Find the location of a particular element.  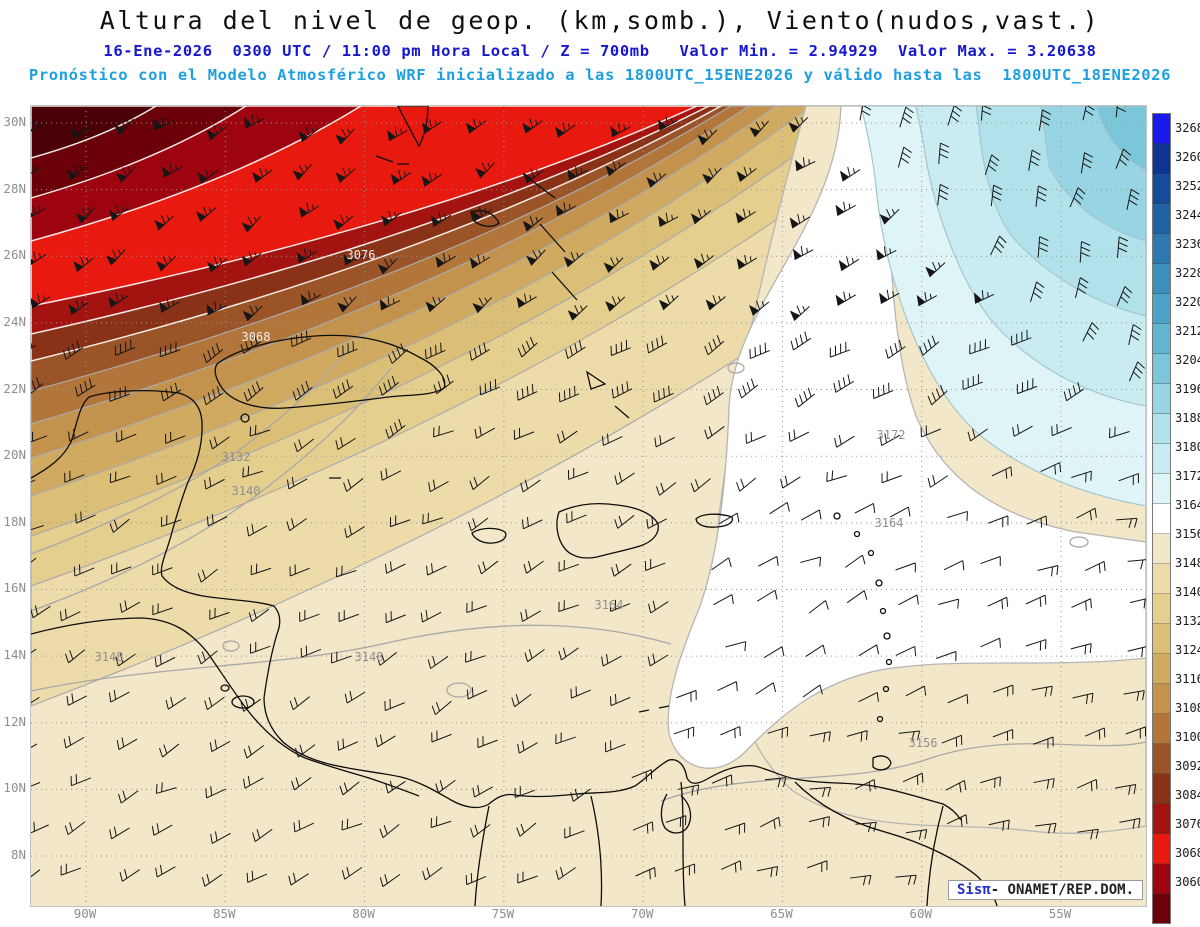

lon-tick-label: 75W is located at coordinates (503, 913).